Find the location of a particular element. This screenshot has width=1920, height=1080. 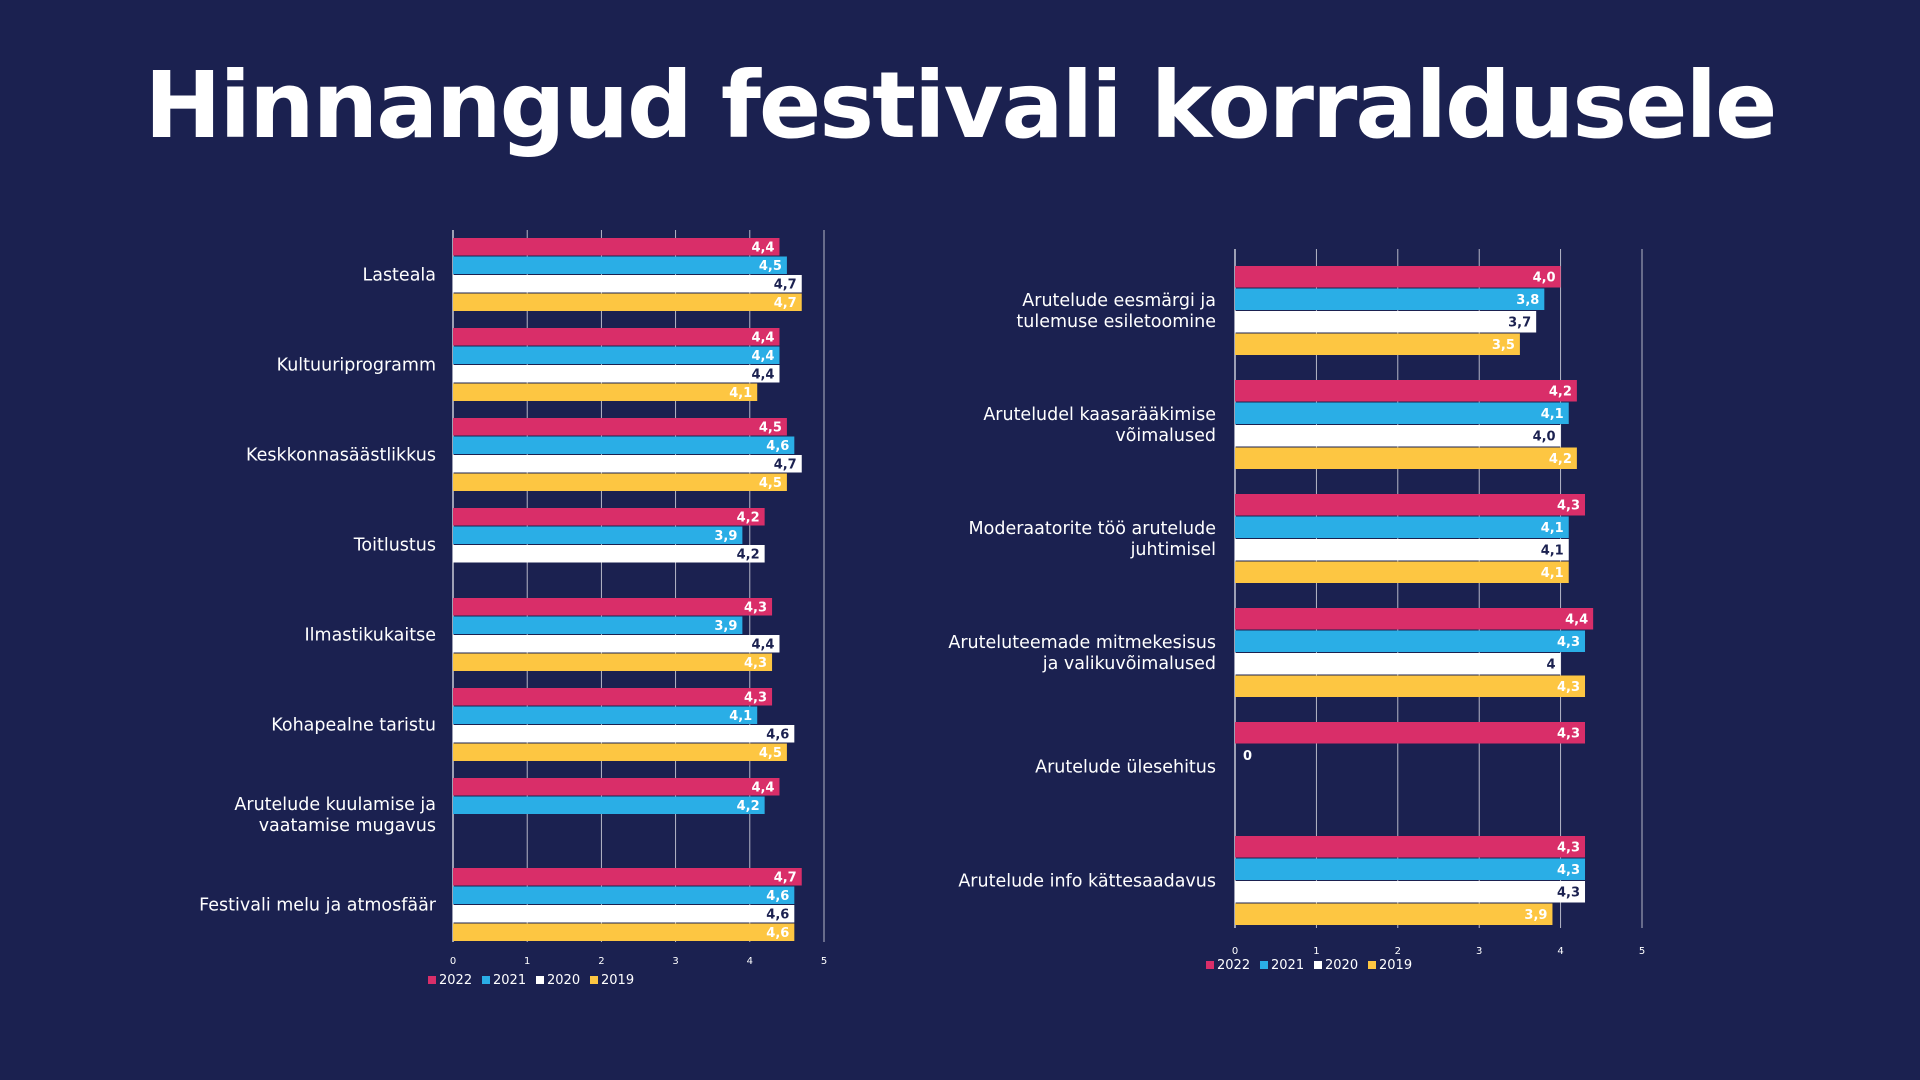

data-label: 4 is located at coordinates (1551, 664).